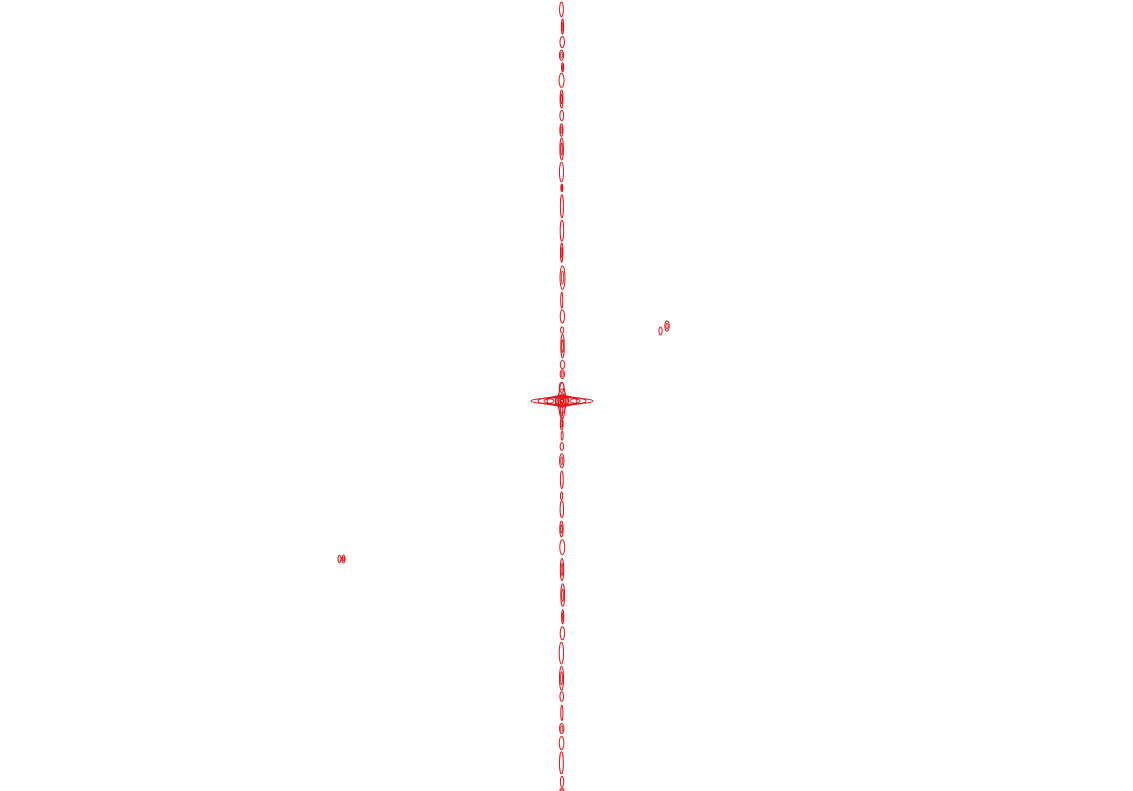 This screenshot has height=791, width=1133. I want to click on upper-right-peak, so click(664, 328).